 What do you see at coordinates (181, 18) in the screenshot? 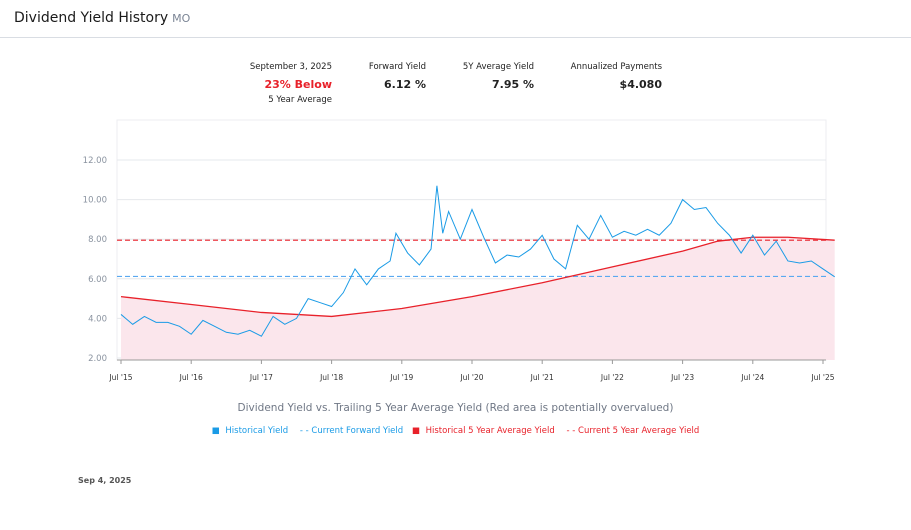
I see `ticker: MO` at bounding box center [181, 18].